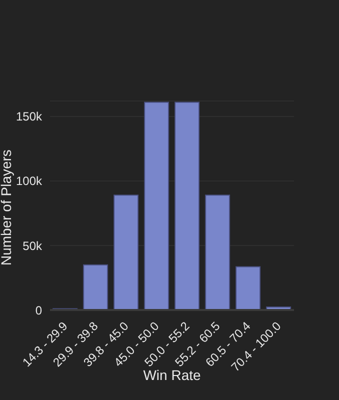 This screenshot has height=400, width=339. Describe the element at coordinates (7, 208) in the screenshot. I see `y-axis-title: Number of Players` at that location.